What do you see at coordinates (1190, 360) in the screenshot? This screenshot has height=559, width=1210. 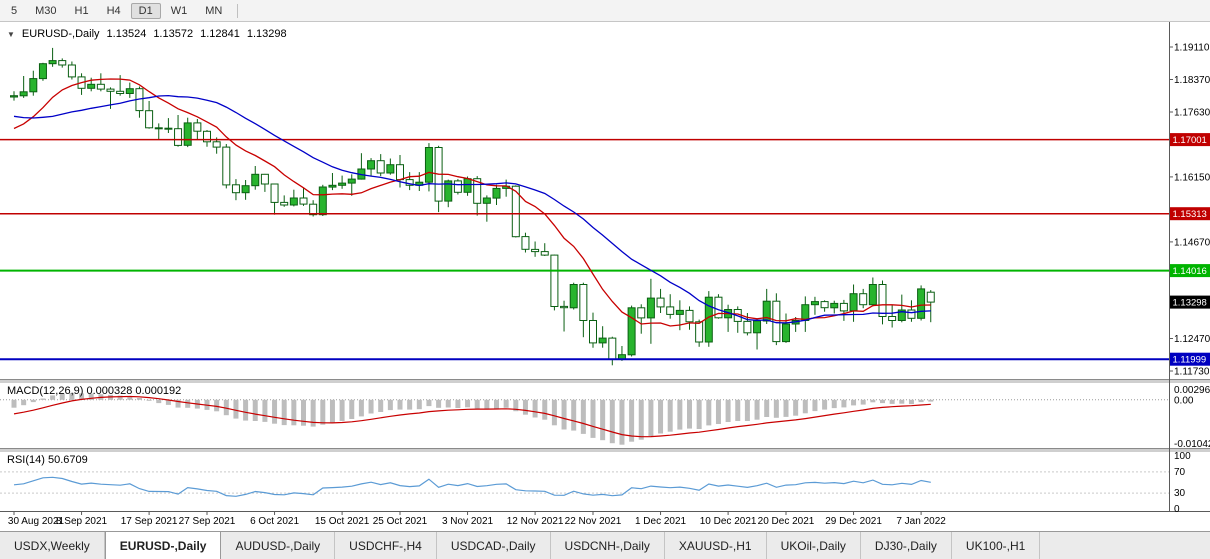 I see `svg-text: 1.11999` at bounding box center [1190, 360].